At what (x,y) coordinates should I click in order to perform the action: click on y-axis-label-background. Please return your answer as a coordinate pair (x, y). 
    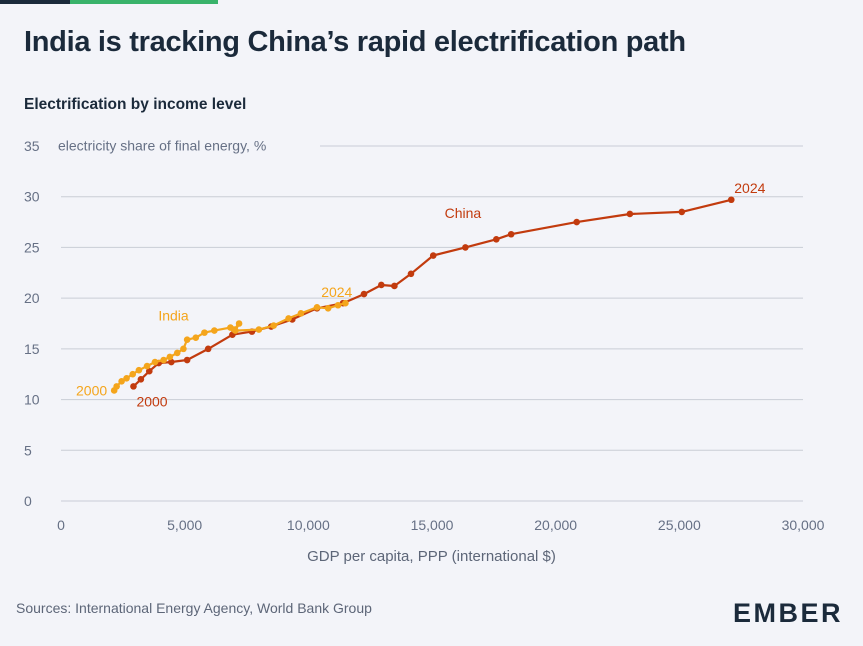
    Looking at the image, I should click on (186, 146).